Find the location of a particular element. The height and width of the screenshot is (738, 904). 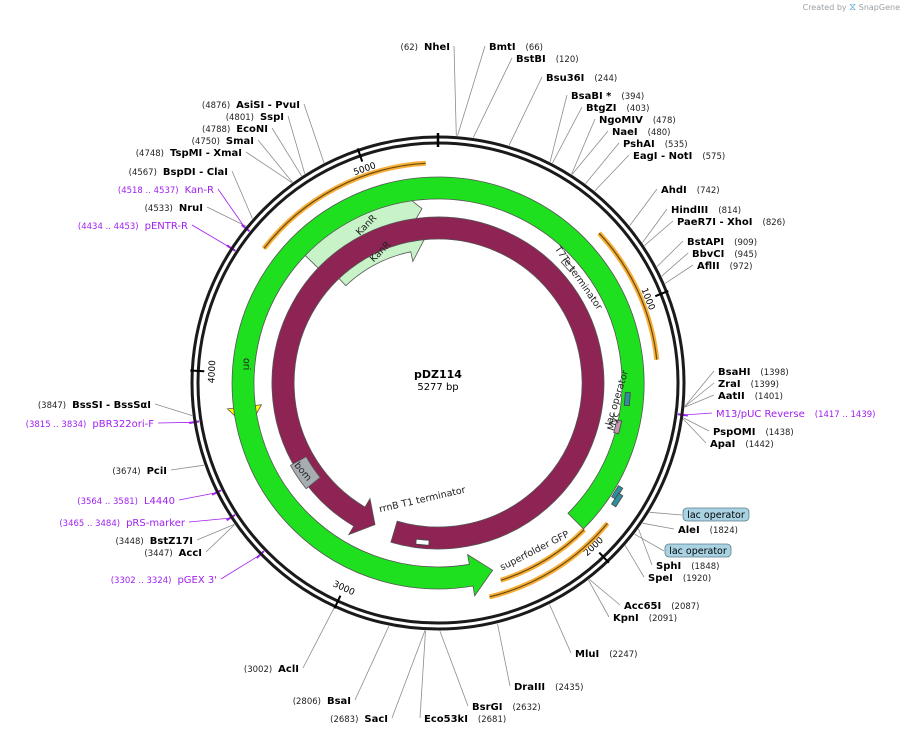

name: ApaI is located at coordinates (722, 444).